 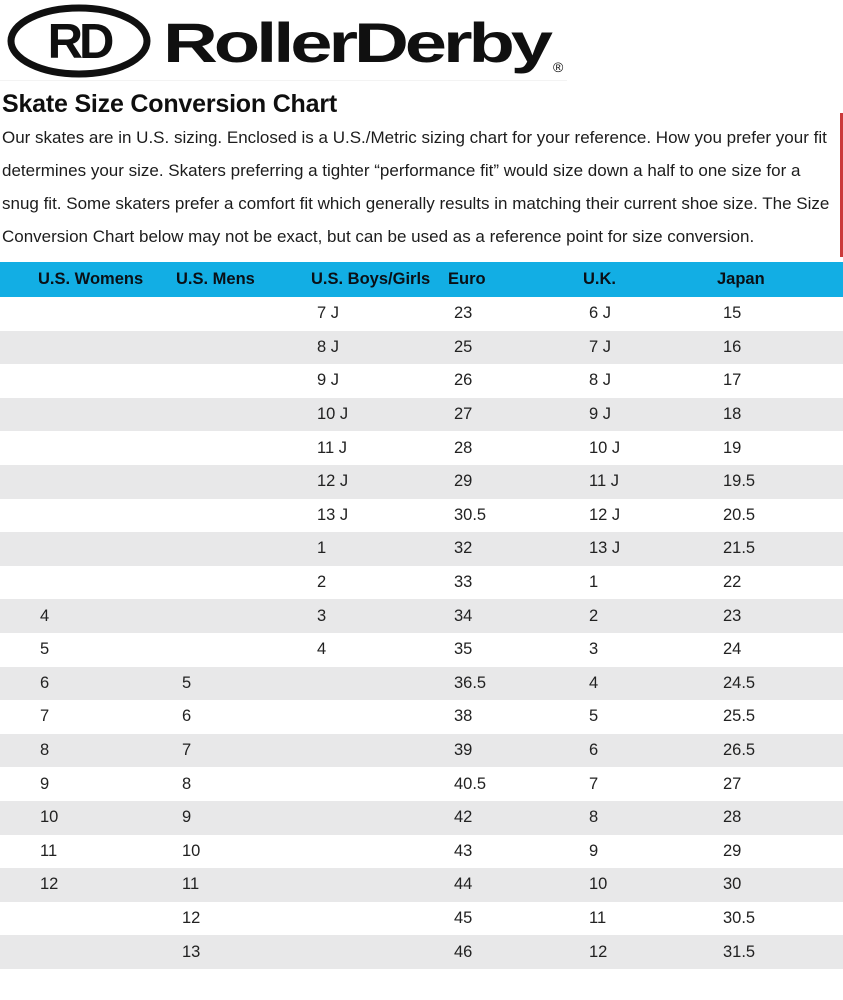 What do you see at coordinates (421, 717) in the screenshot?
I see `table-row: 7 6 38 5 25.5` at bounding box center [421, 717].